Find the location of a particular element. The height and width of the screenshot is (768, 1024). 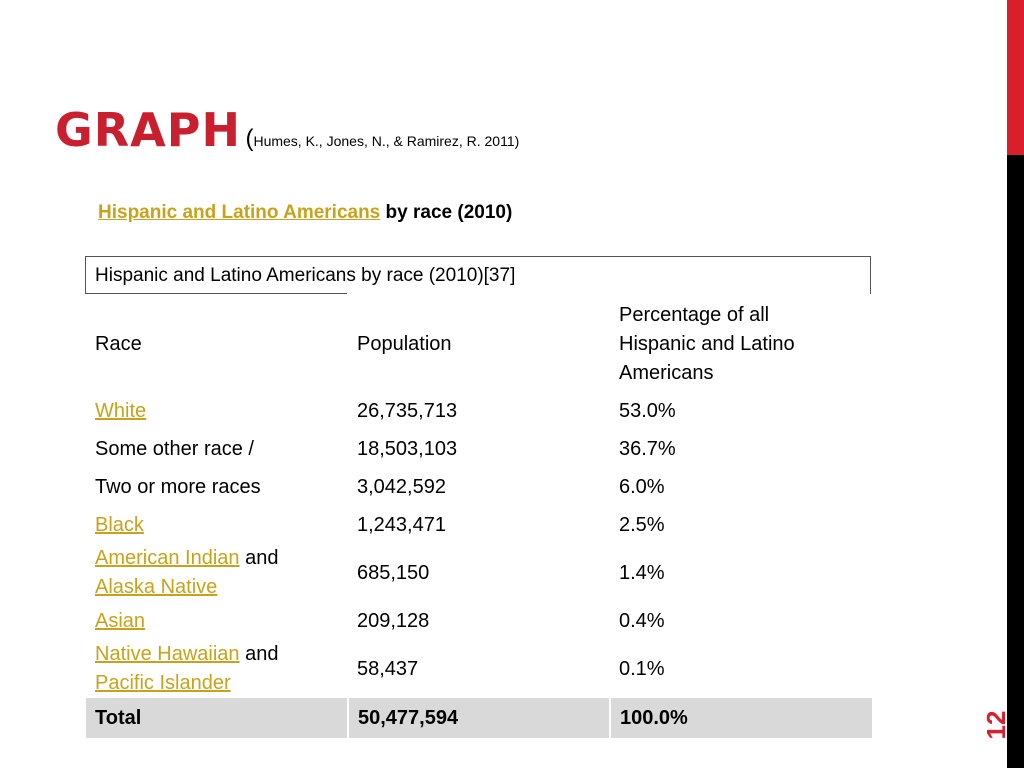

population-cell: 26,735,713 is located at coordinates (407, 410).